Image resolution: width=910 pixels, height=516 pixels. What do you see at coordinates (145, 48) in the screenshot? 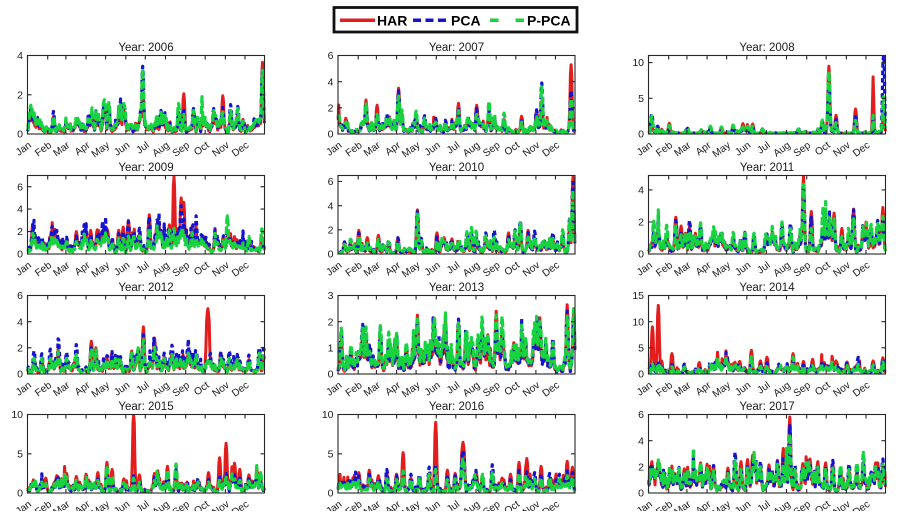
I see `svg-text: Year: 2006` at bounding box center [145, 48].